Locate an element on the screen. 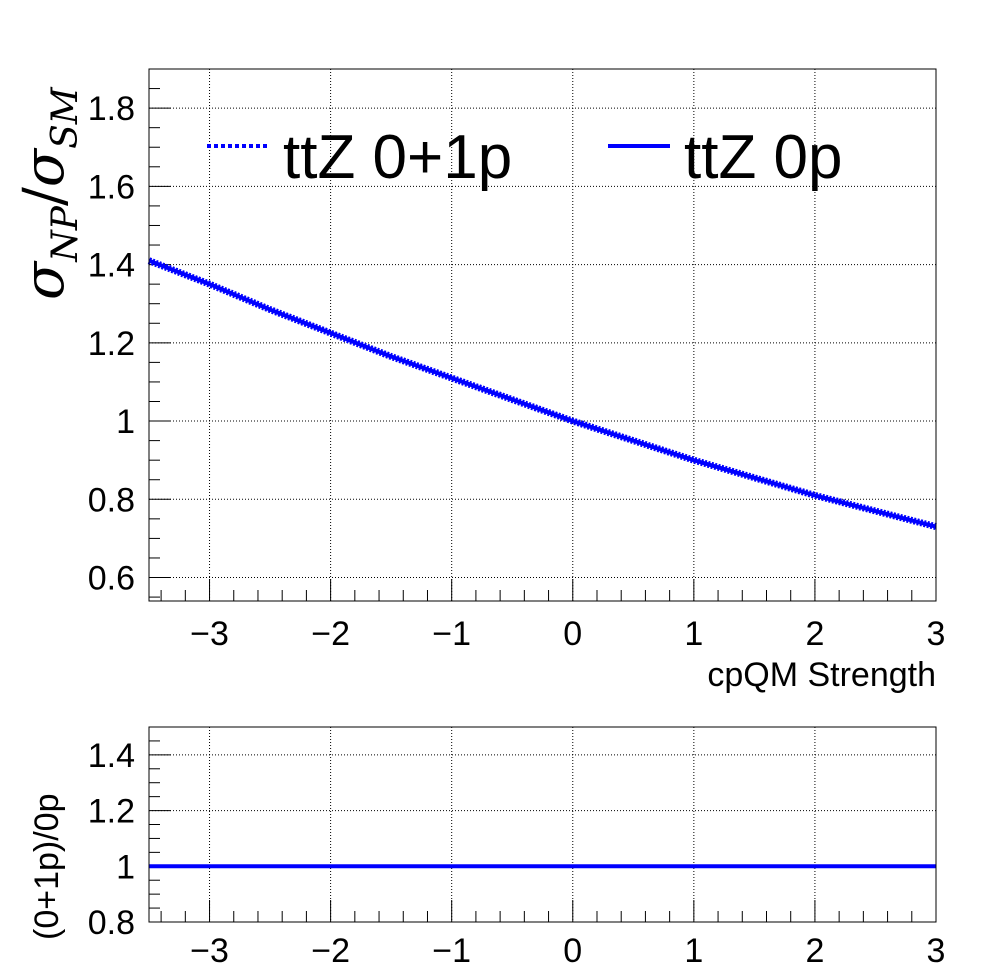 The image size is (996, 972). y-title-sigma-sm: σ is located at coordinates (44, 167).